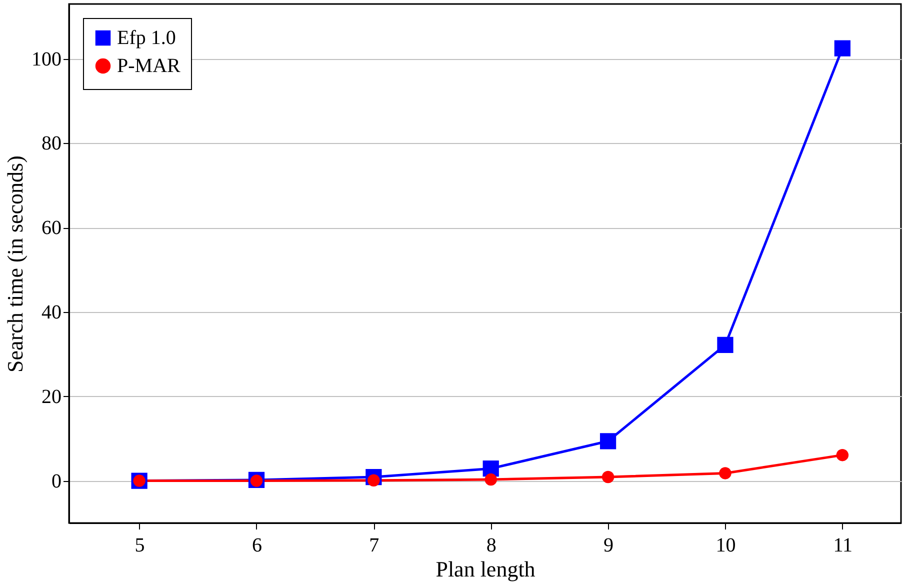 The height and width of the screenshot is (588, 909). Describe the element at coordinates (491, 545) in the screenshot. I see `x-tick-label: 8` at that location.